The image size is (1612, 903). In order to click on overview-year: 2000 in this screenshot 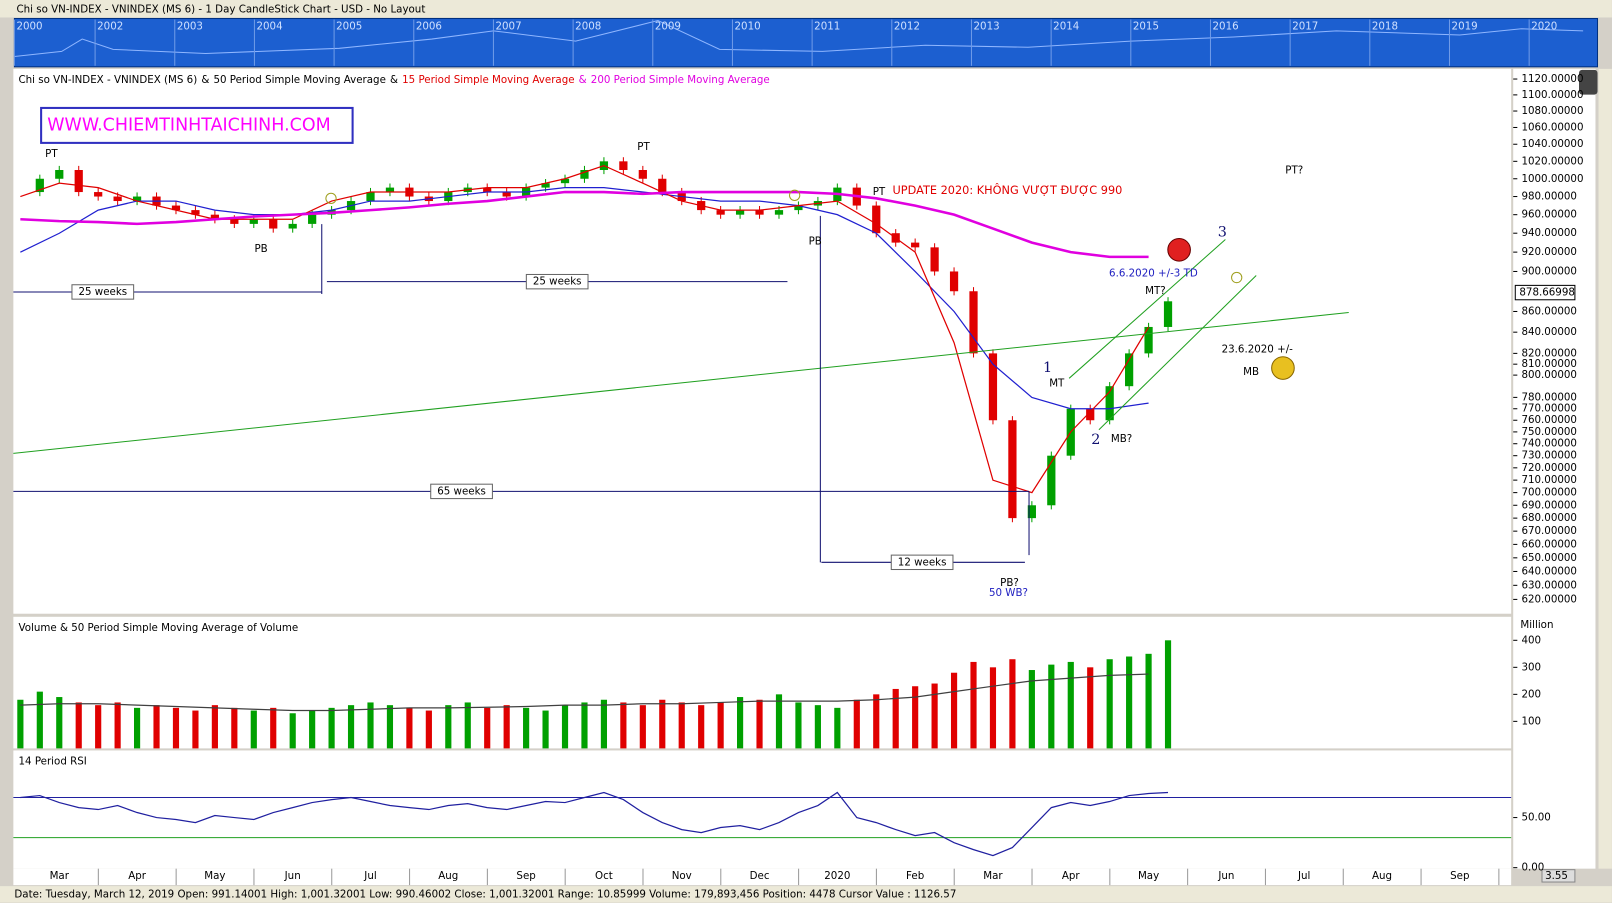, I will do `click(29, 27)`.